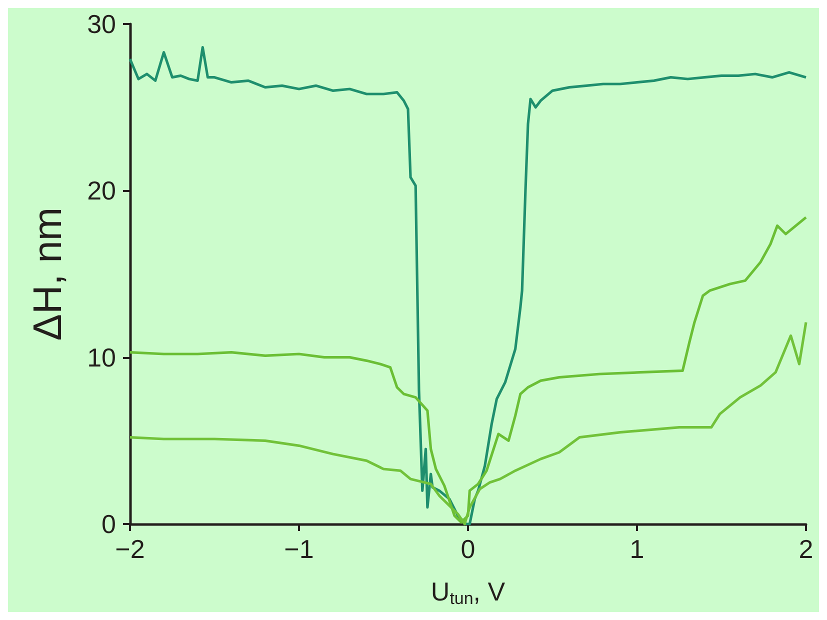 The width and height of the screenshot is (827, 620). I want to click on x-tick-label: 1, so click(637, 549).